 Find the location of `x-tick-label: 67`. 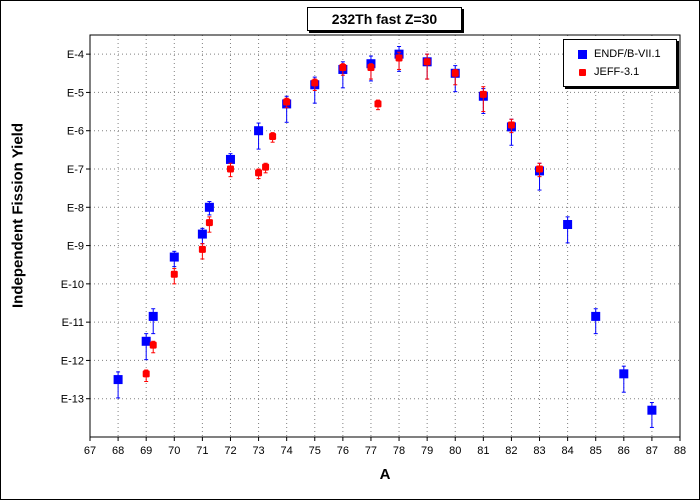

x-tick-label: 67 is located at coordinates (90, 451).